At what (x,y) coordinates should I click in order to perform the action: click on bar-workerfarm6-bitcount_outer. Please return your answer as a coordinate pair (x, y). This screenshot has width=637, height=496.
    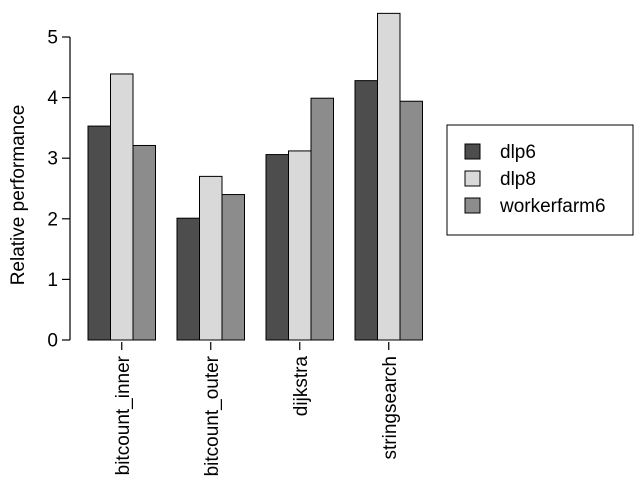
    Looking at the image, I should click on (233, 267).